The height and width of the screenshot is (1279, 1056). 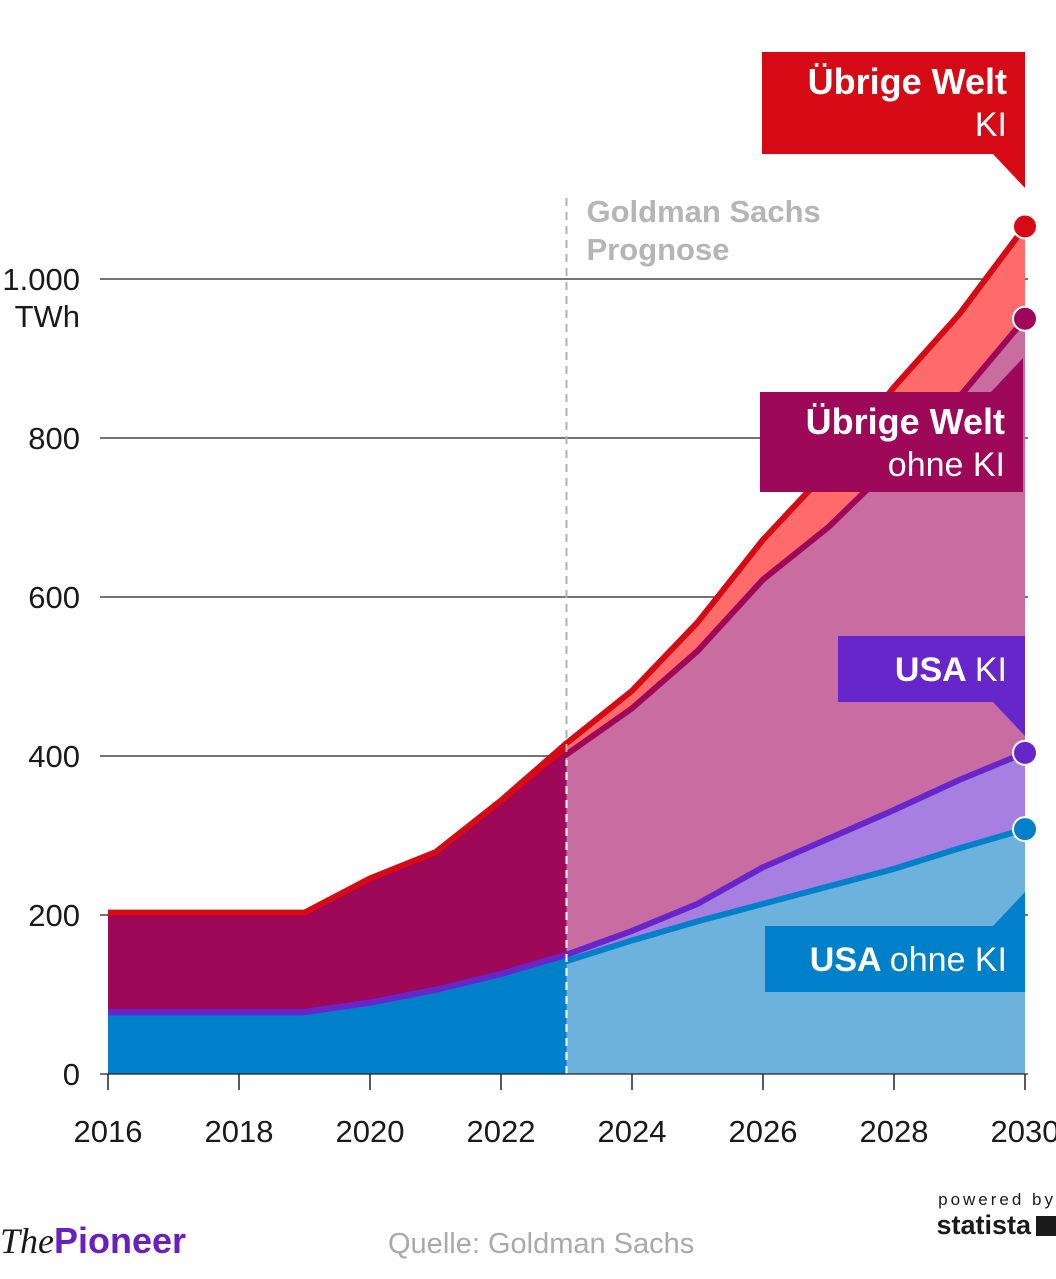 I want to click on source-note: Quelle: Goldman Sachs, so click(x=541, y=1244).